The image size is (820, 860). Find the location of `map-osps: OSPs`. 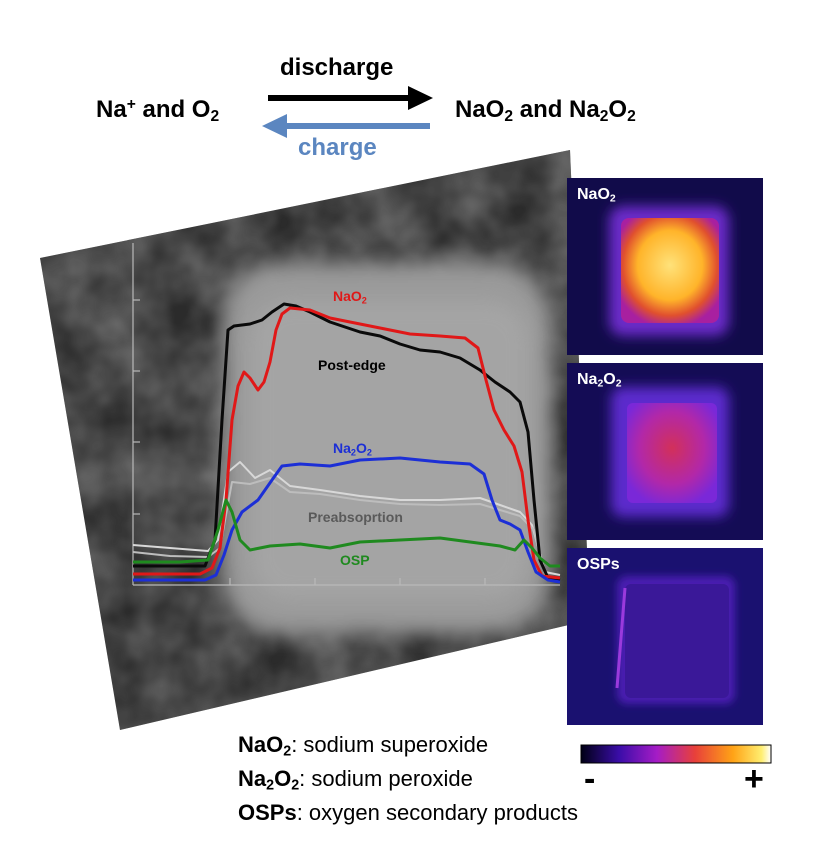

map-osps: OSPs is located at coordinates (665, 636).